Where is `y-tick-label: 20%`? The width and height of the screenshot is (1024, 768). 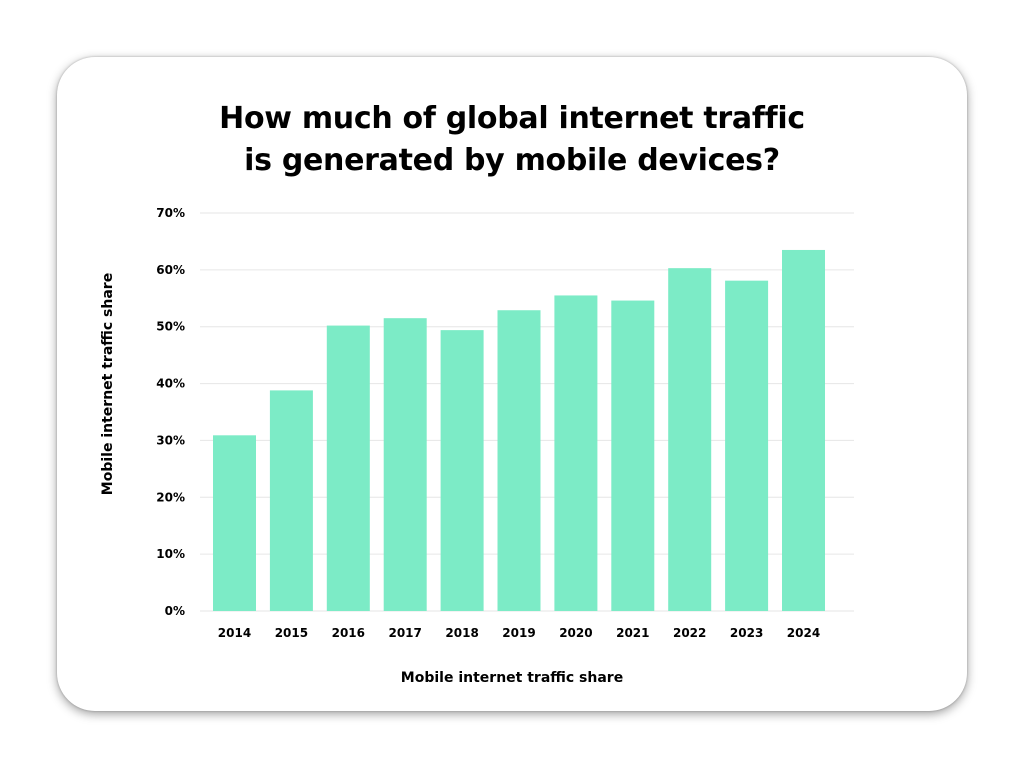 y-tick-label: 20% is located at coordinates (170, 497).